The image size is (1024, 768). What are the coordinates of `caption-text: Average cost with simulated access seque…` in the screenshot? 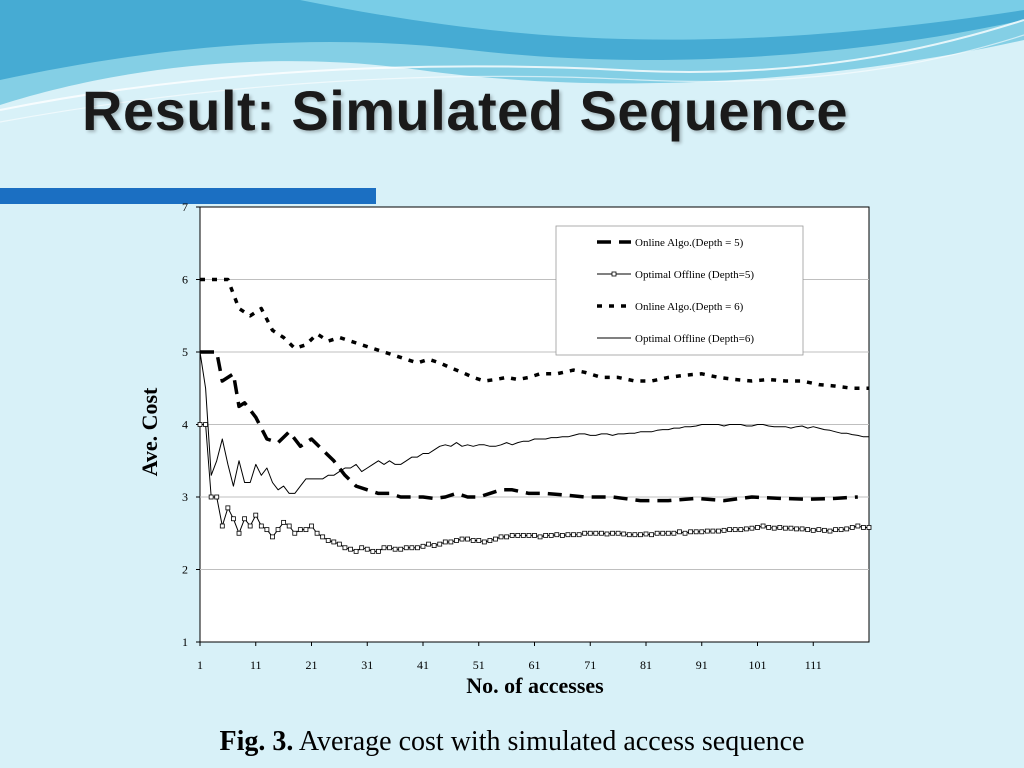 It's located at (551, 741).